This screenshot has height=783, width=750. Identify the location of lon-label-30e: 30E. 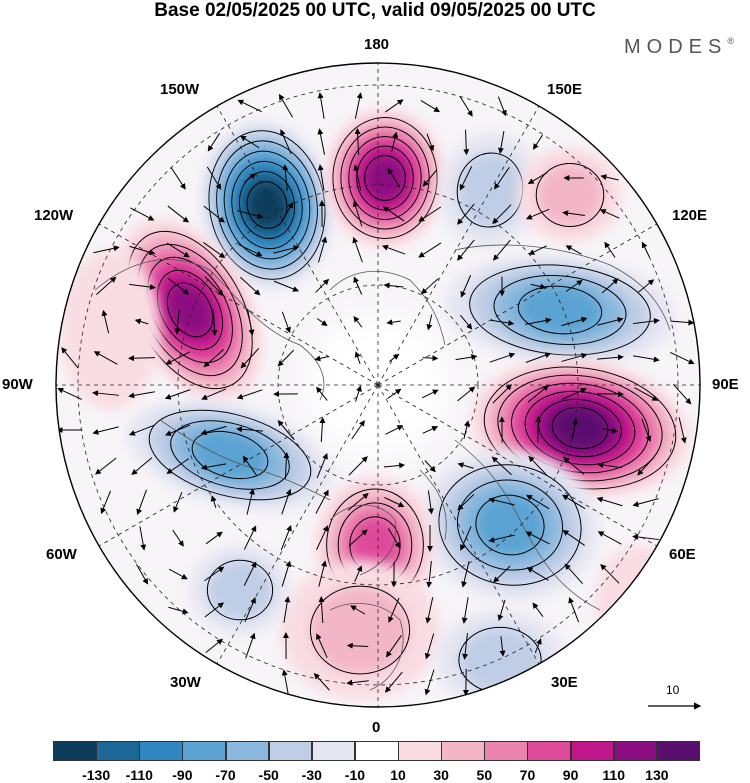
(564, 682).